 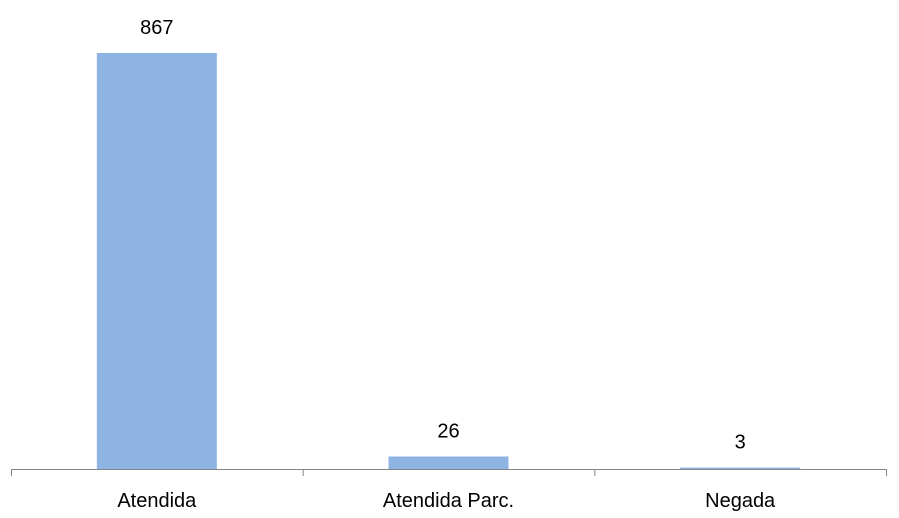 I want to click on bar-negada, so click(x=740, y=468).